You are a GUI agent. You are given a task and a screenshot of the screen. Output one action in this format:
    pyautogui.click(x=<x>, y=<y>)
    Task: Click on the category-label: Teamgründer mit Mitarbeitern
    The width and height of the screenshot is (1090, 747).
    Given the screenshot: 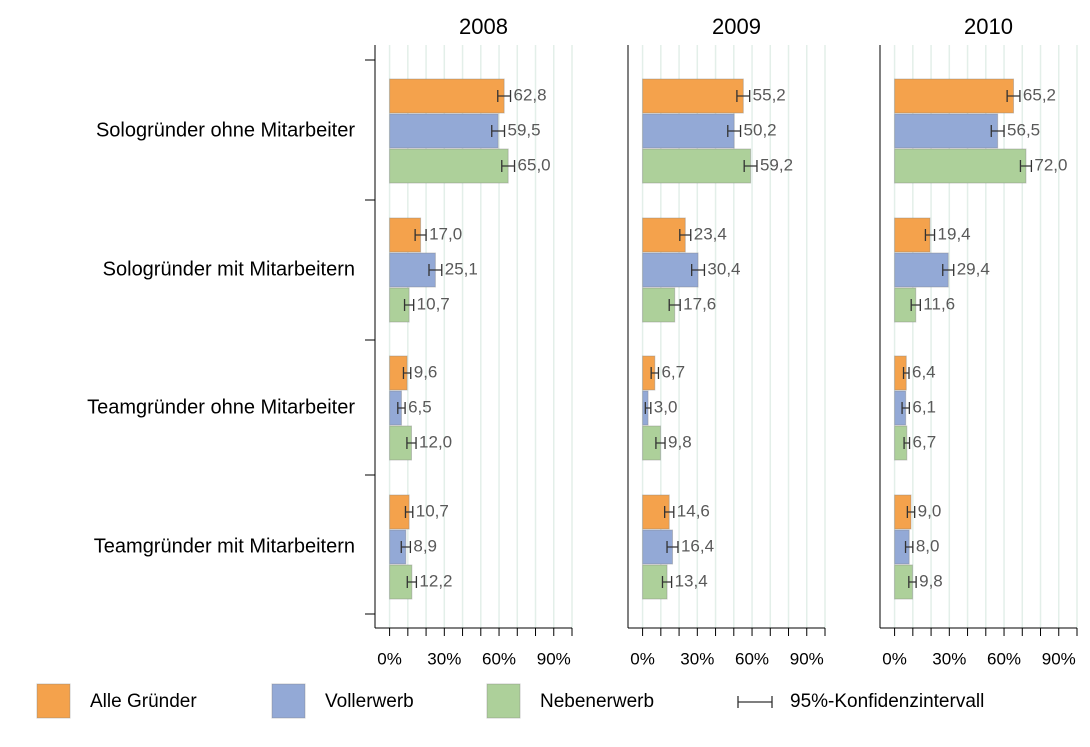 What is the action you would take?
    pyautogui.click(x=224, y=546)
    